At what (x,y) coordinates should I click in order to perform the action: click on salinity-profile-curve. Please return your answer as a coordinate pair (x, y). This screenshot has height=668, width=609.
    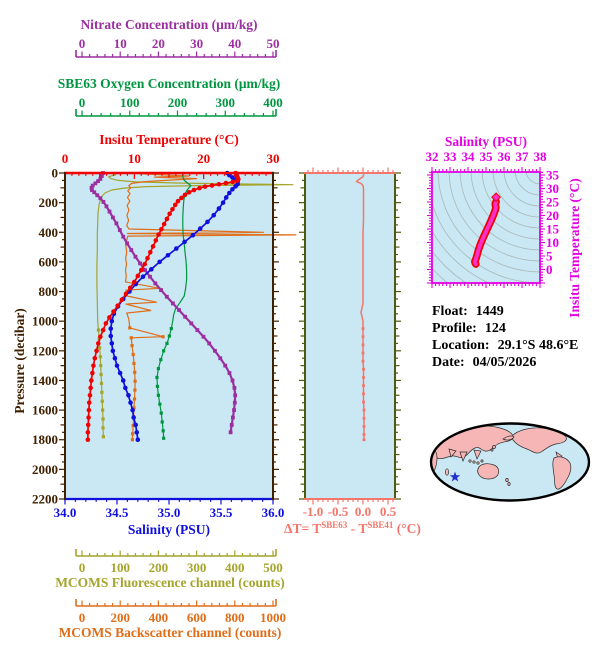
    Looking at the image, I should click on (174, 306).